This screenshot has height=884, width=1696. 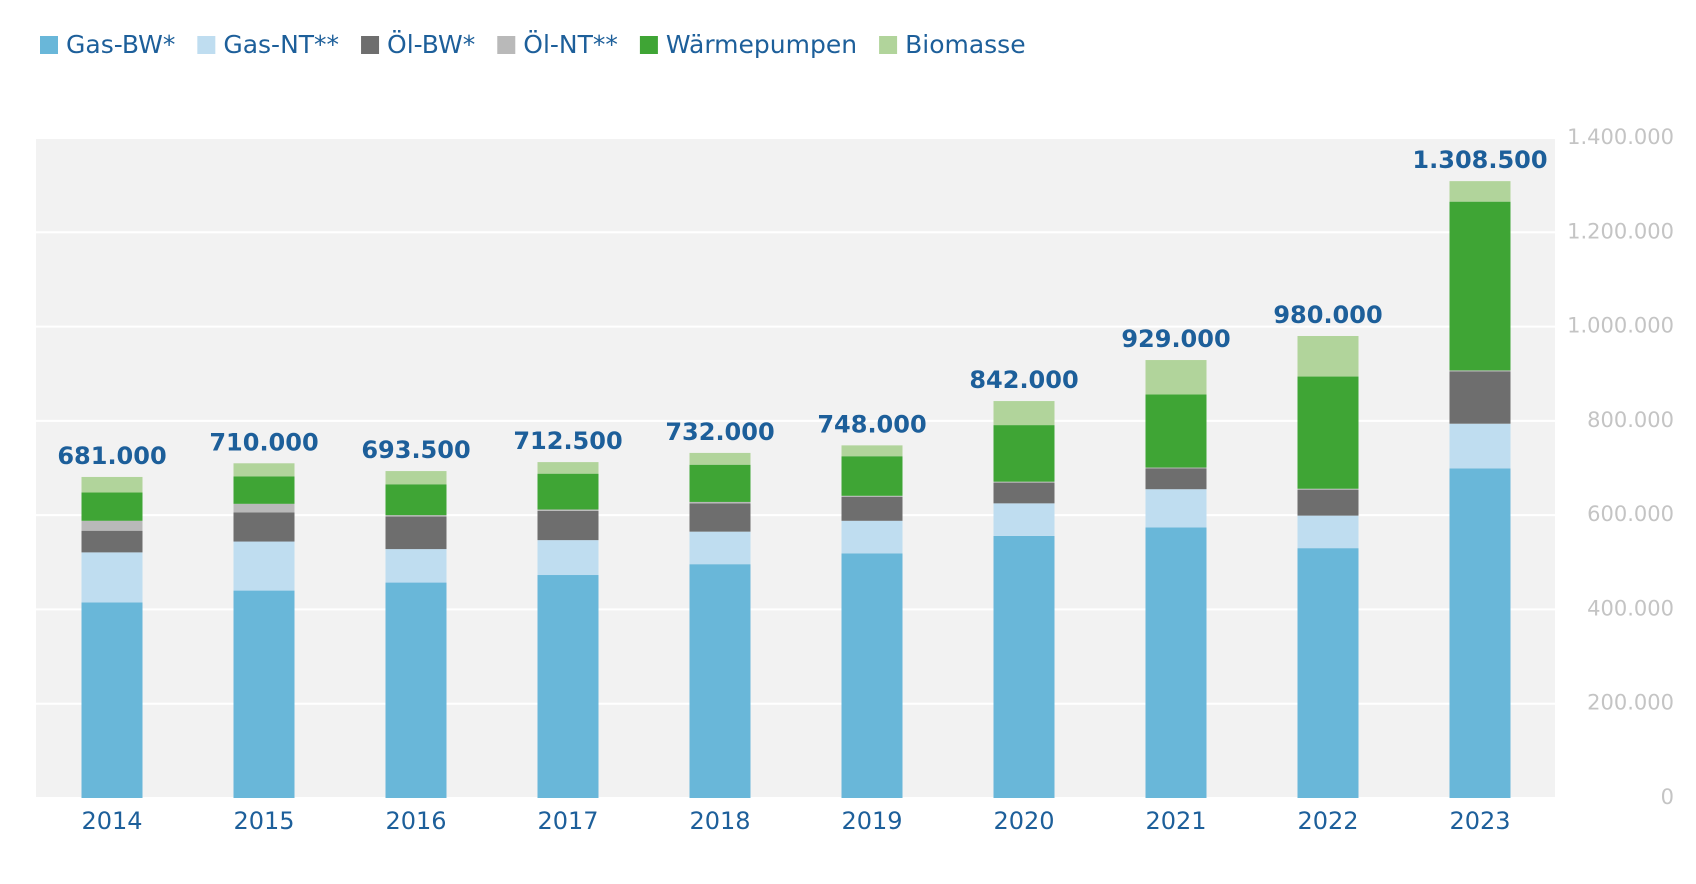 What do you see at coordinates (871, 424) in the screenshot?
I see `total-label: 748.000` at bounding box center [871, 424].